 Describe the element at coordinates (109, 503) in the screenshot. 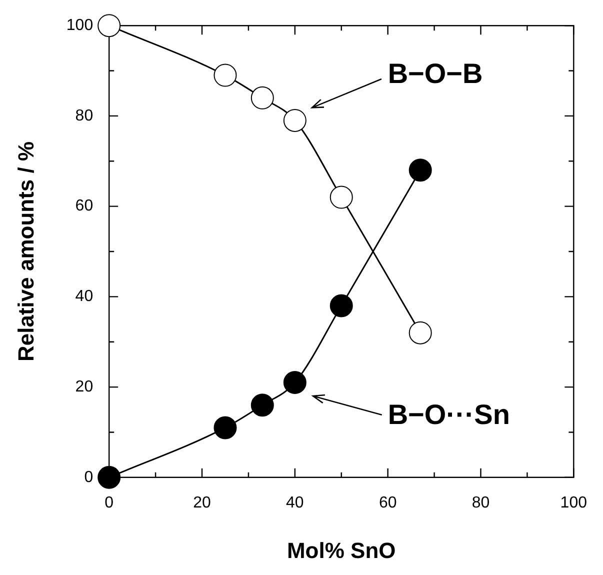

I see `x-tick-label: 0` at that location.